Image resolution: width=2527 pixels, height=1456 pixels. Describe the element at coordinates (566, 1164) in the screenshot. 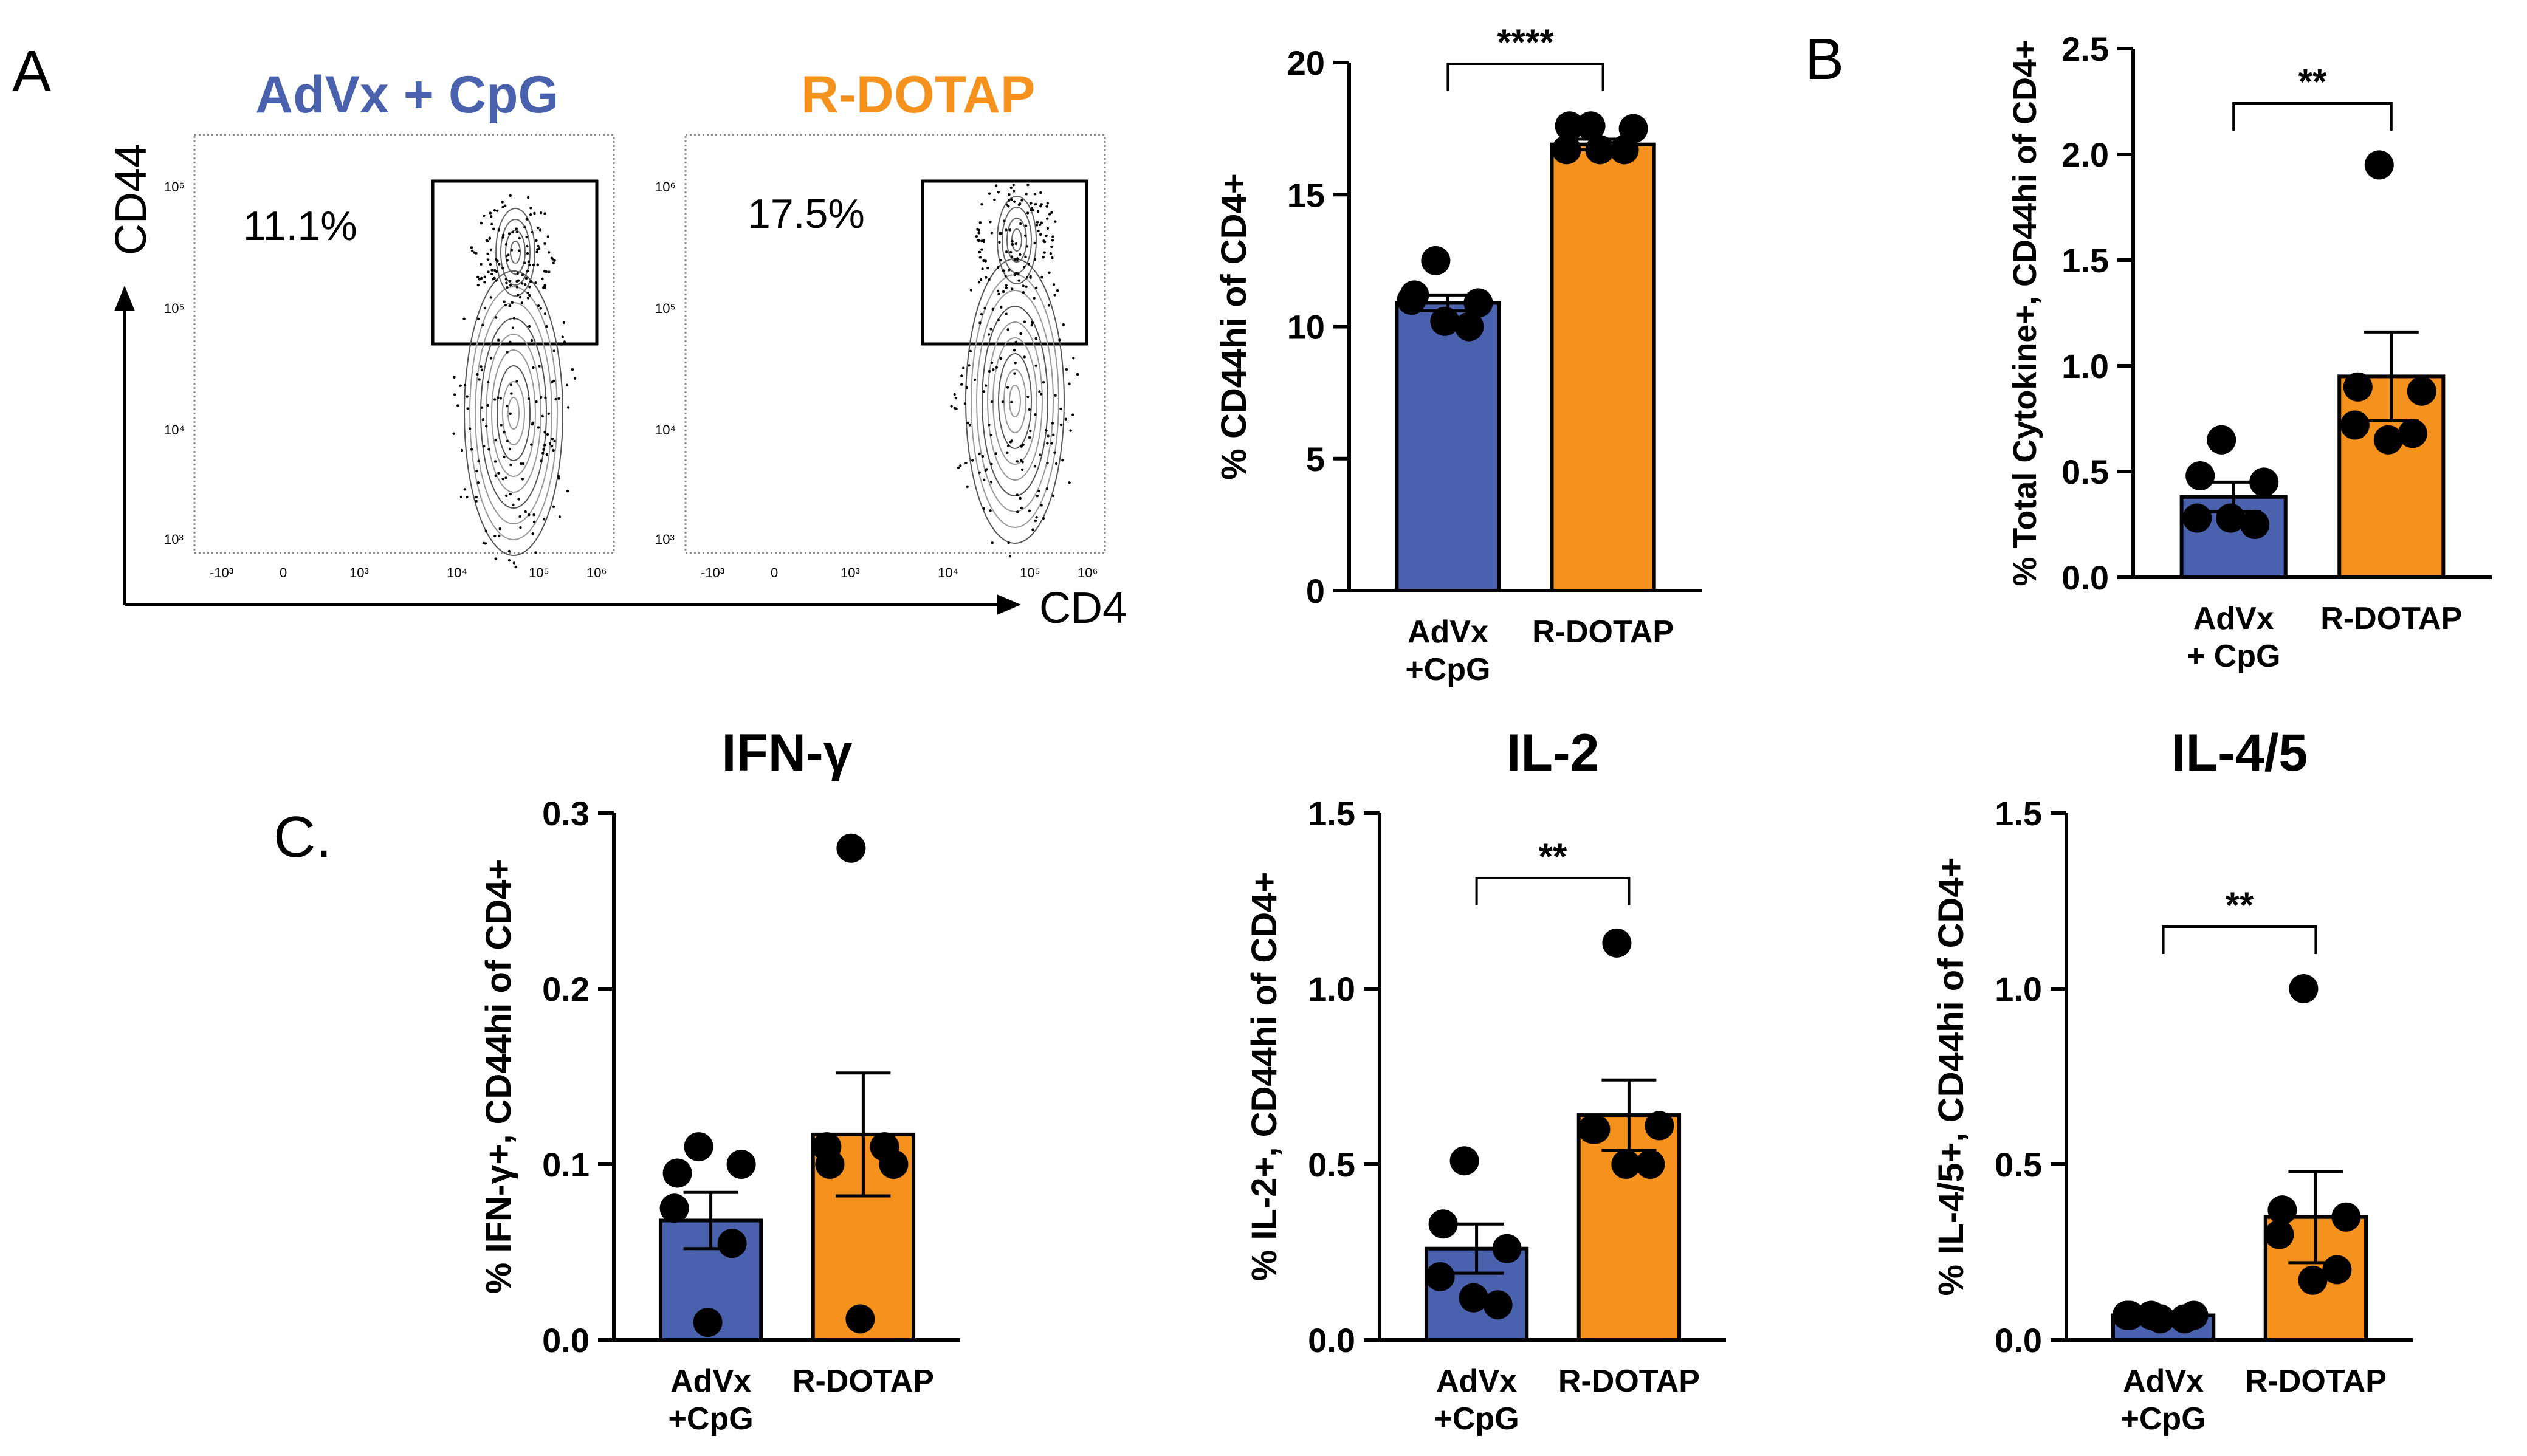

I see `y-tick-label: 0.1` at that location.